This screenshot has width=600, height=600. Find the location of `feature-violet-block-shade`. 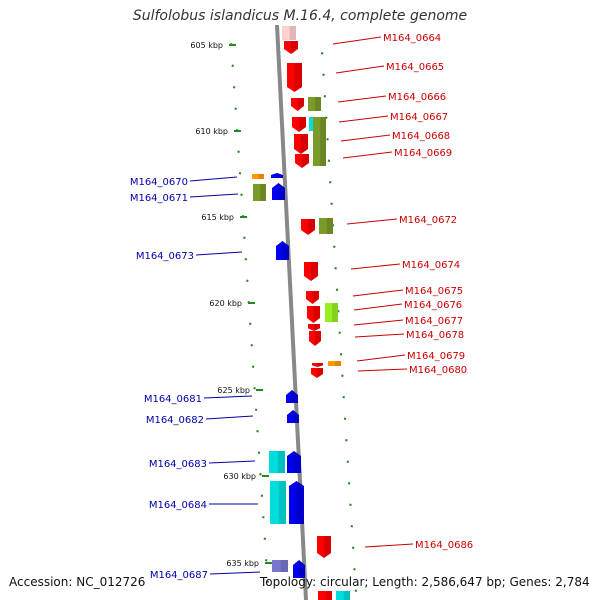

feature-violet-block-shade is located at coordinates (284, 566).